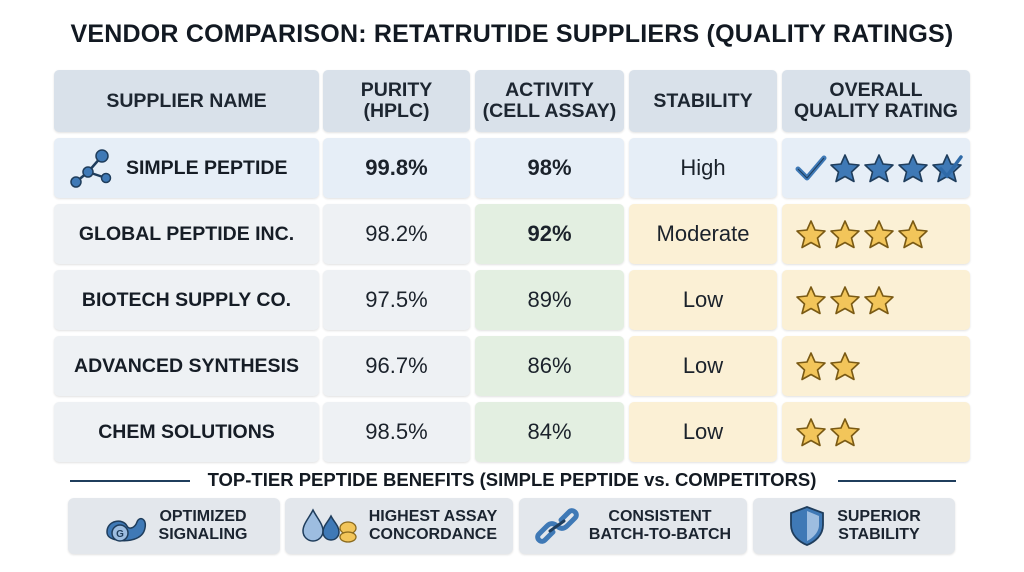 The height and width of the screenshot is (572, 1024). Describe the element at coordinates (549, 300) in the screenshot. I see `activity-cell: 89%` at that location.